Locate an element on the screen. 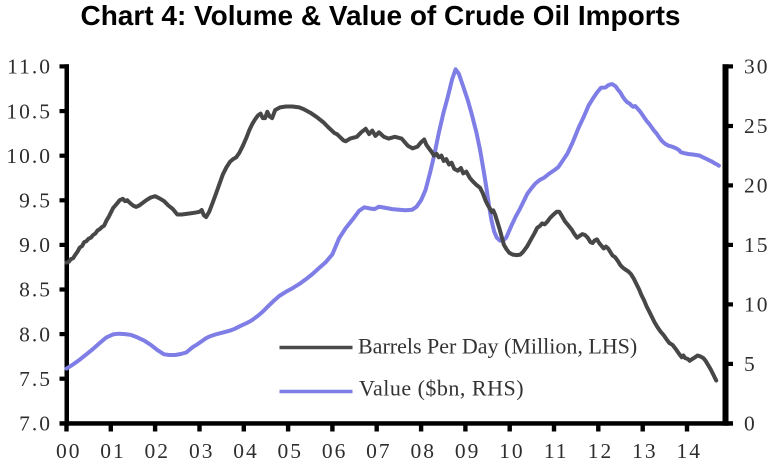  svg-text: 30 is located at coordinates (757, 67).